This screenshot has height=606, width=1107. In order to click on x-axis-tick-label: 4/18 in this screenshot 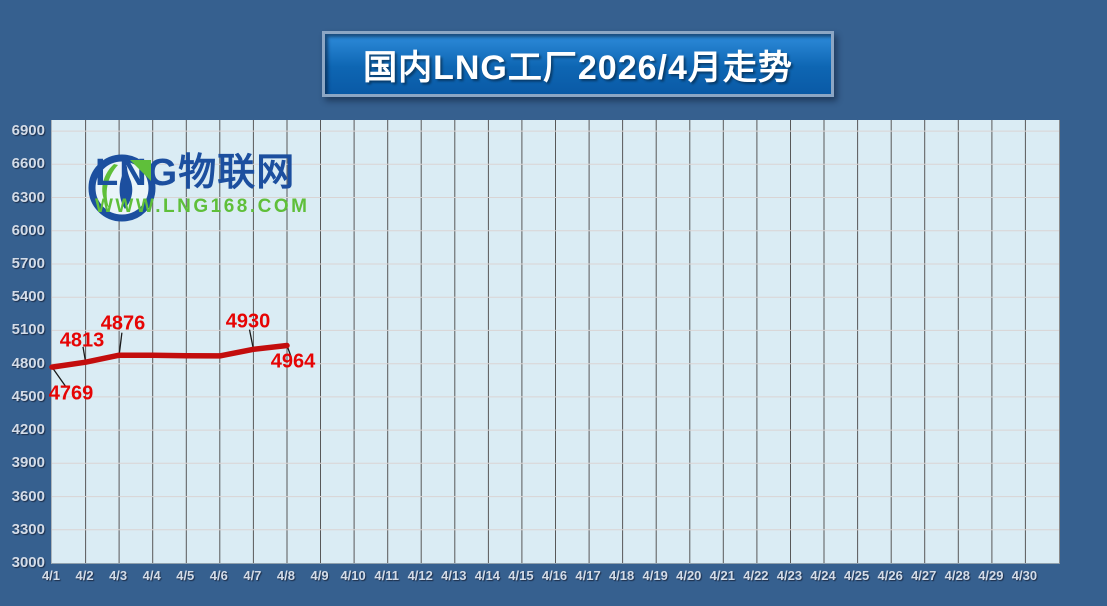, I will do `click(621, 575)`.